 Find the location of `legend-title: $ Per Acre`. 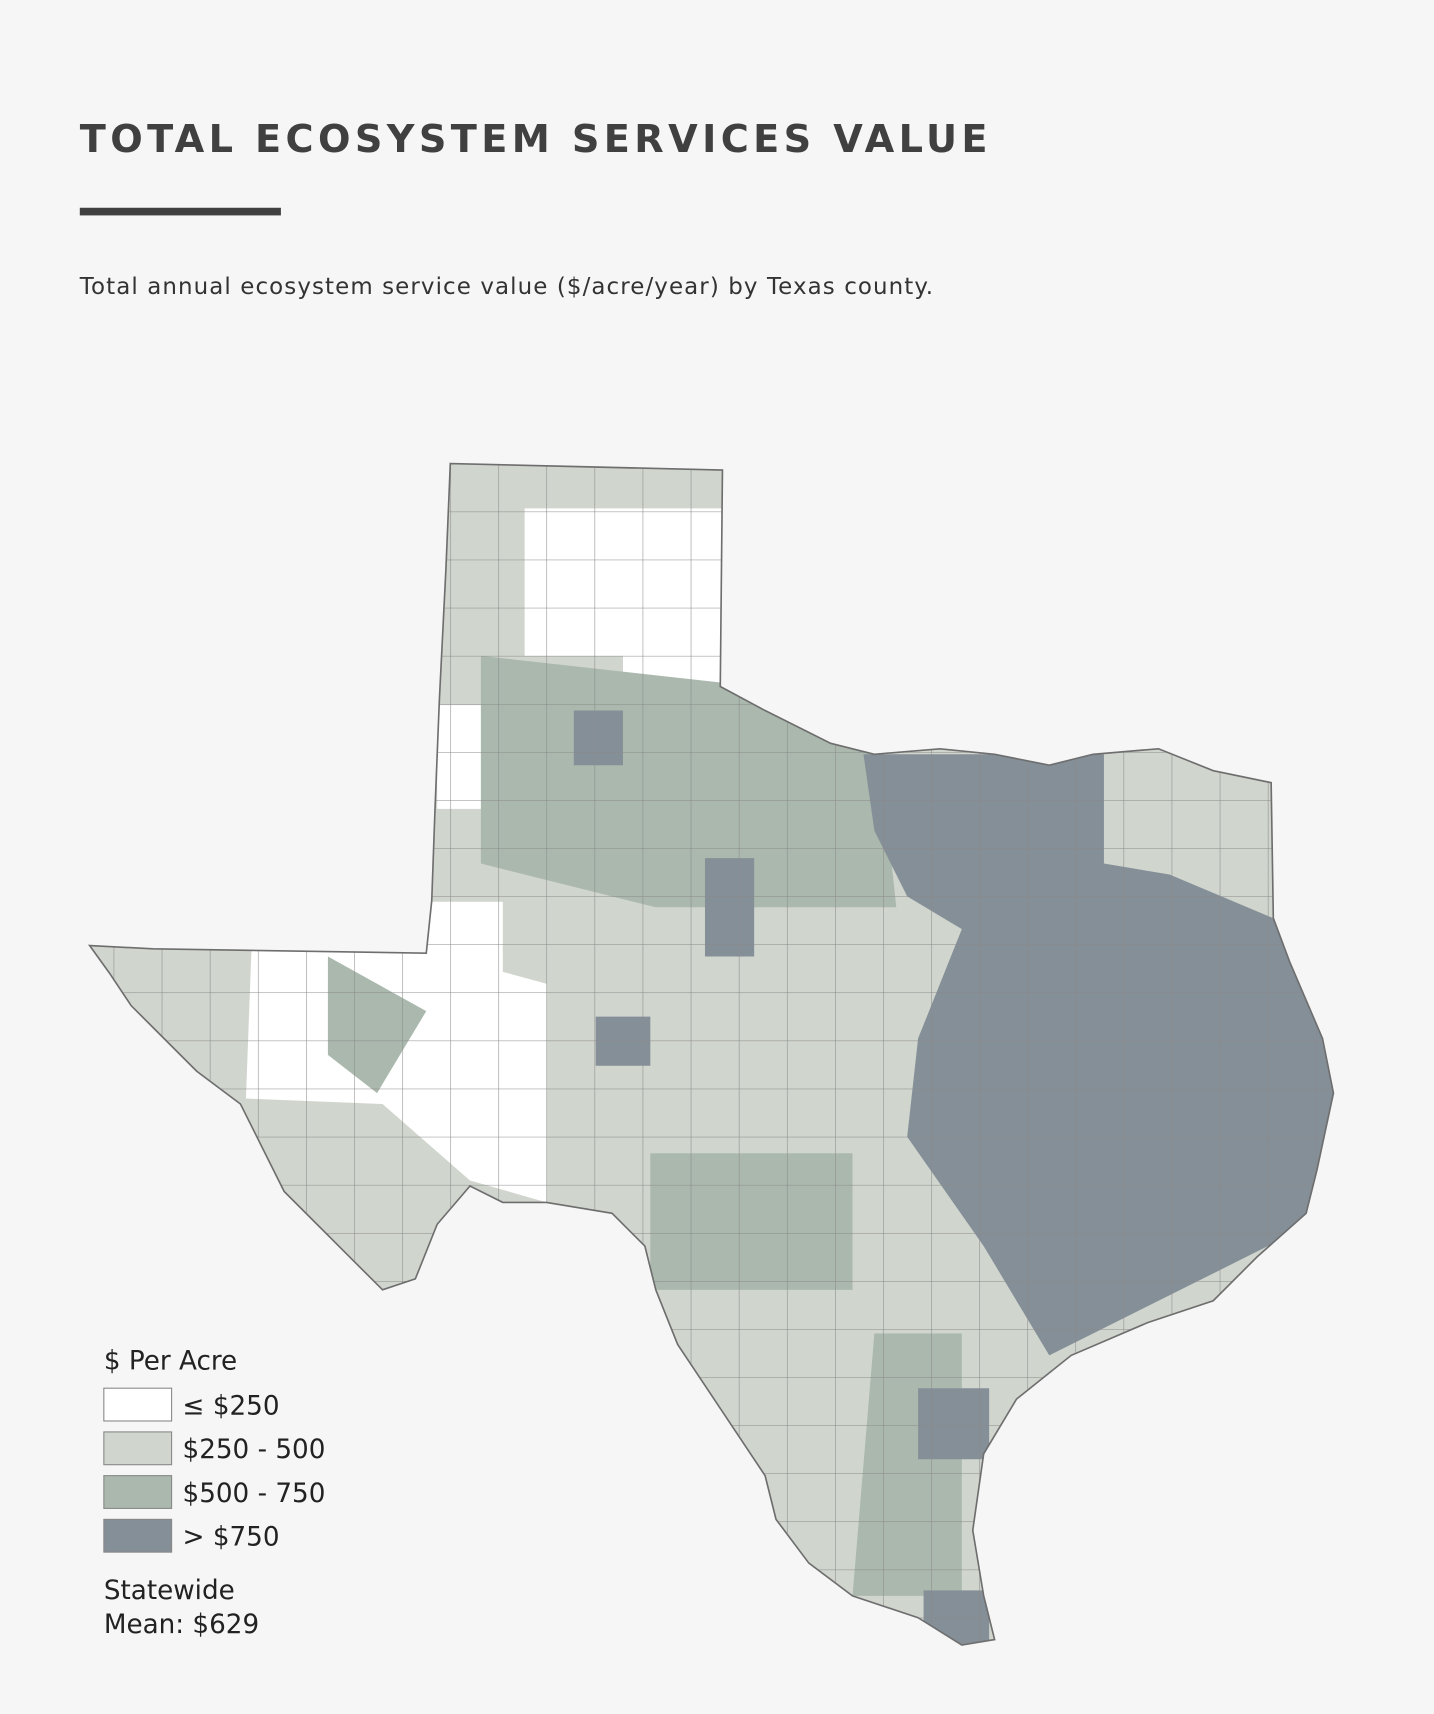

legend-title: $ Per Acre is located at coordinates (170, 1362).